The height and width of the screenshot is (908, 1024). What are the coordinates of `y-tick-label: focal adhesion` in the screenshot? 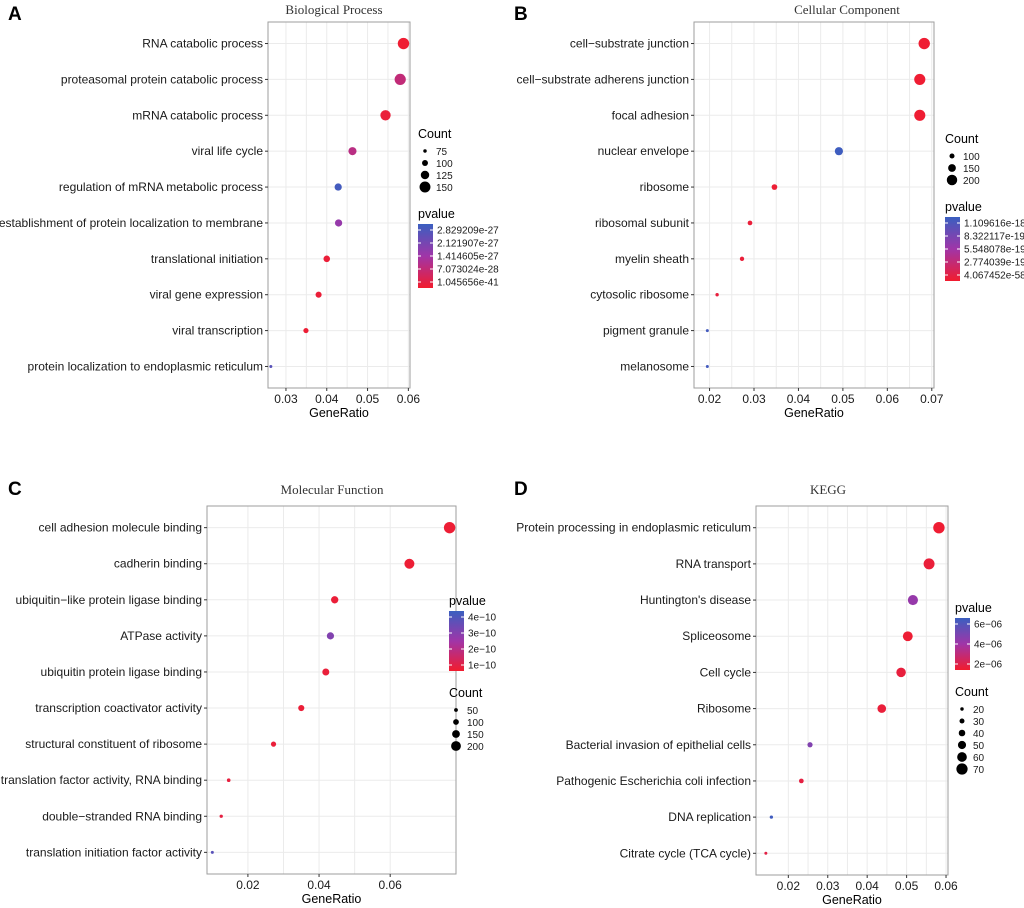 It's located at (650, 115).